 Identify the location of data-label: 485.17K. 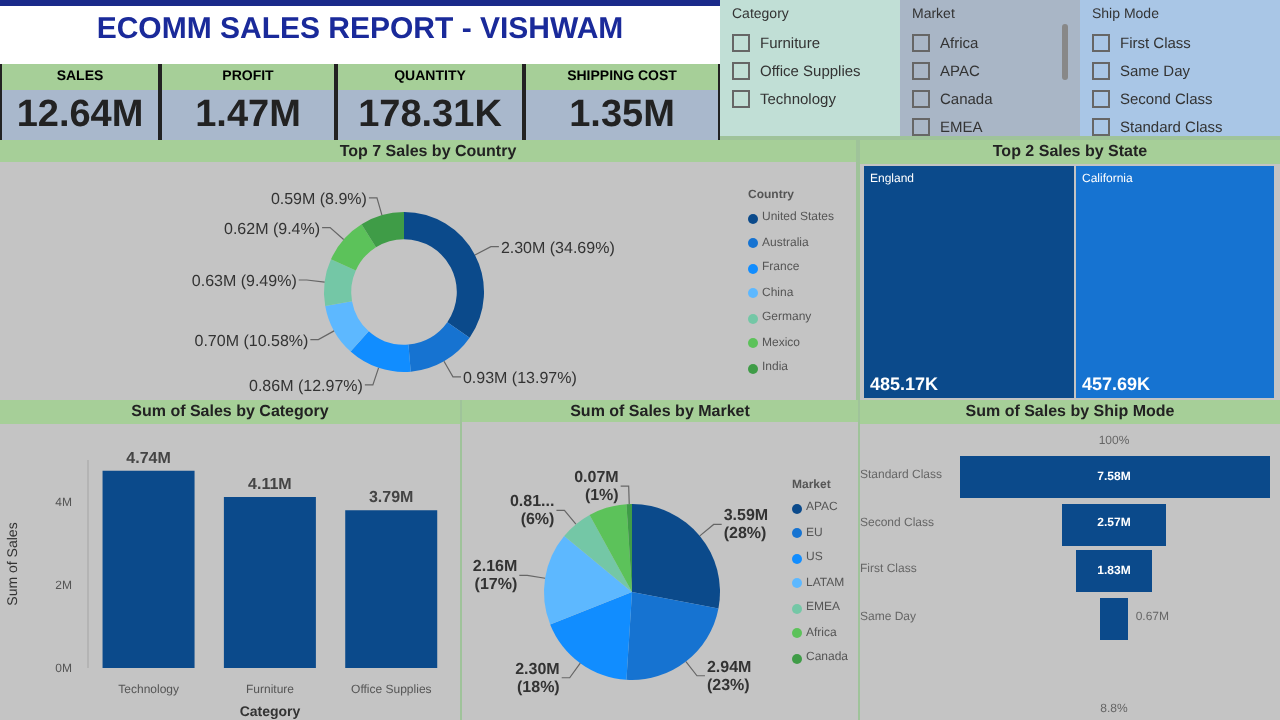
(904, 384).